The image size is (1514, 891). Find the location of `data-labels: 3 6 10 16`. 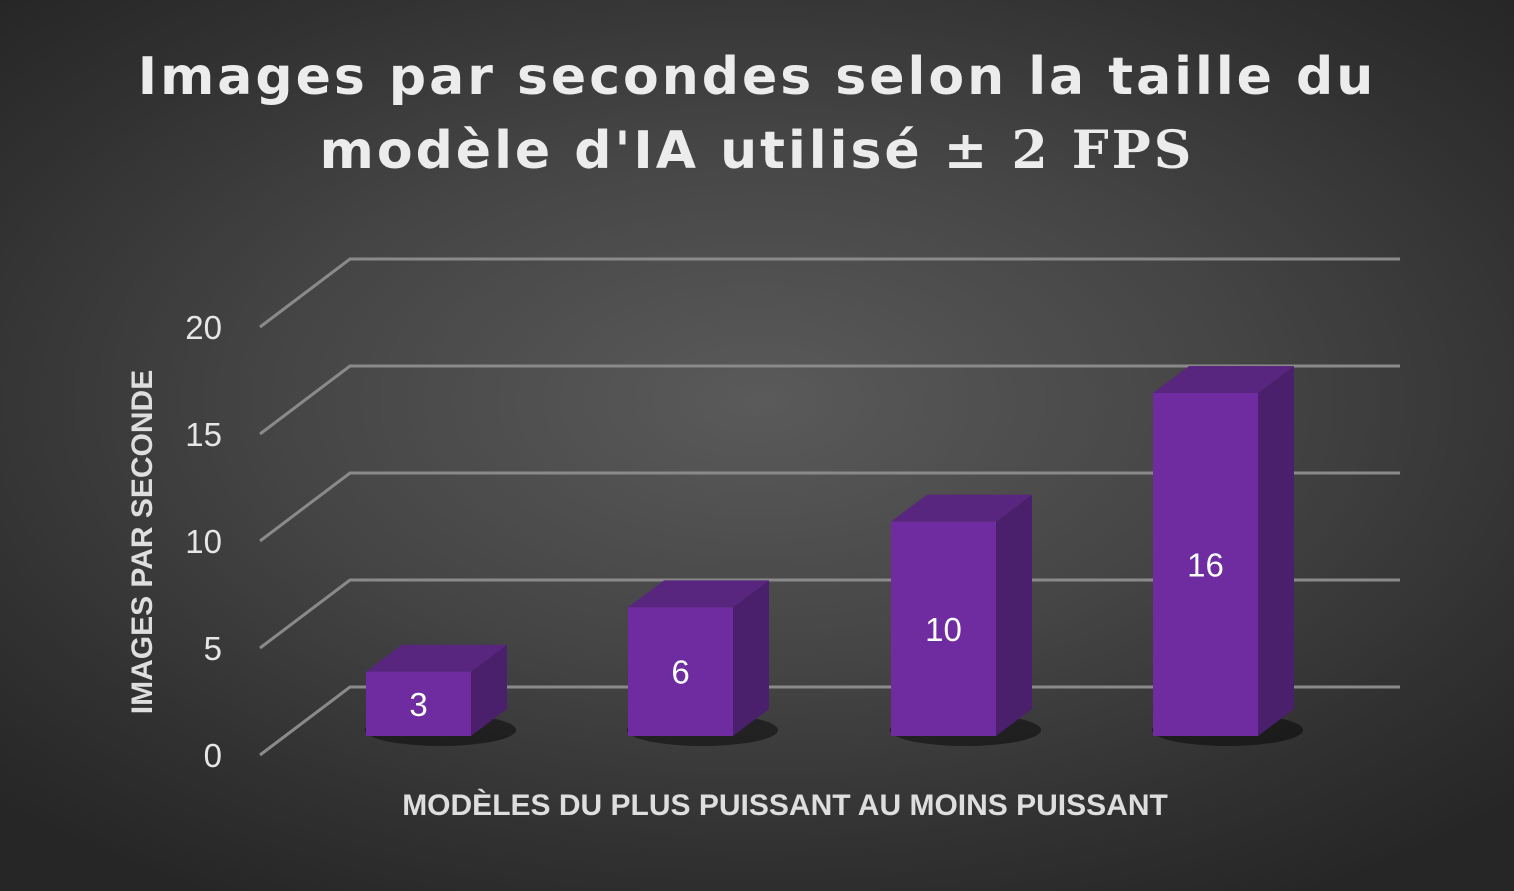

data-labels: 3 6 10 16 is located at coordinates (816, 635).